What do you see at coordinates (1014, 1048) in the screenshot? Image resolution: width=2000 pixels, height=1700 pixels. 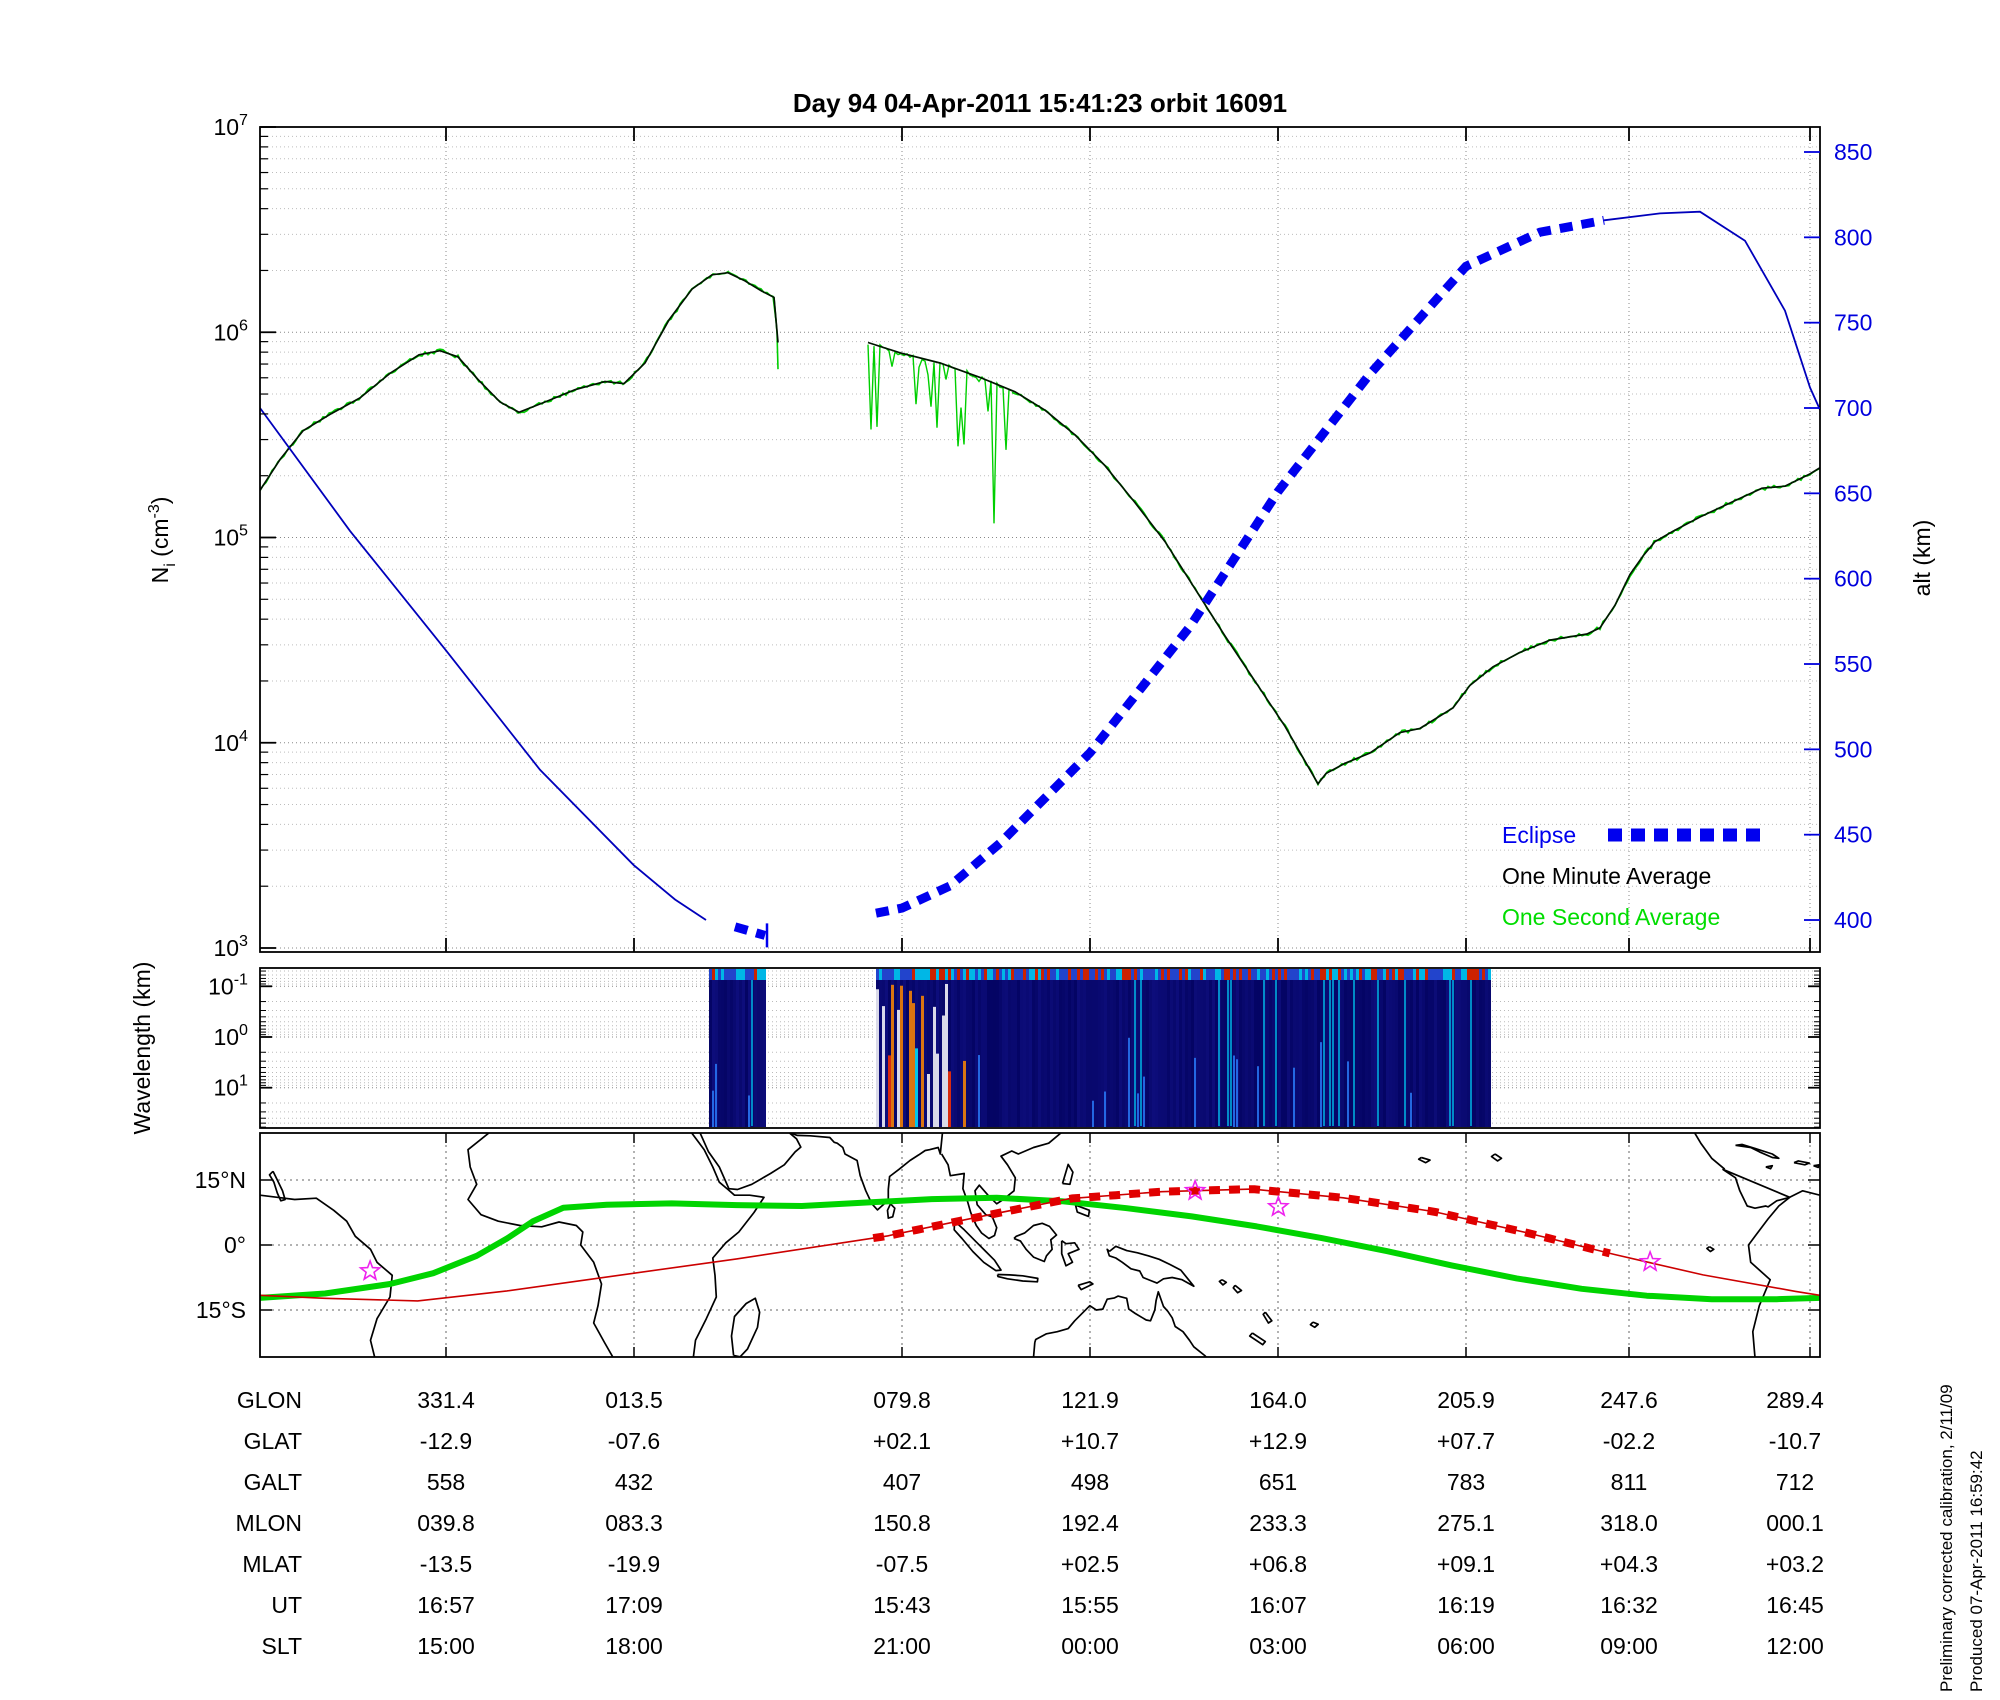 I see `wavelength-spectrogram-panel: 10-1 100 101` at bounding box center [1014, 1048].